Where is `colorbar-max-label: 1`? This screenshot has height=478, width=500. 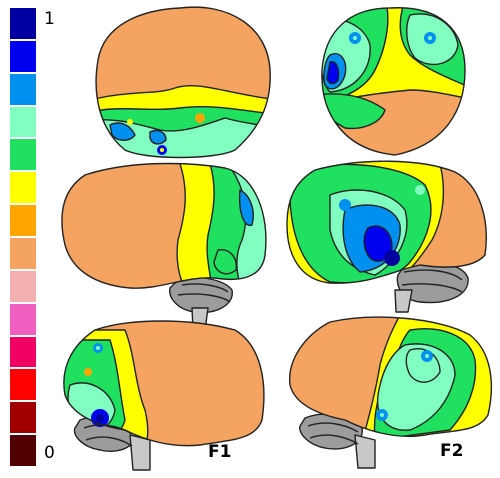
colorbar-max-label: 1 is located at coordinates (49, 19).